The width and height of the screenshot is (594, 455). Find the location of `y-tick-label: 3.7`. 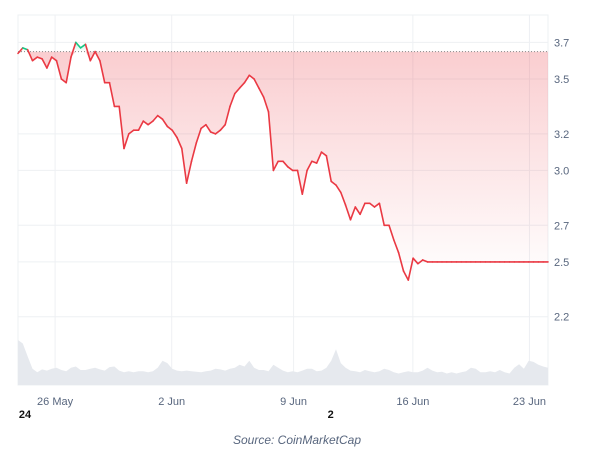

y-tick-label: 3.7 is located at coordinates (561, 43).